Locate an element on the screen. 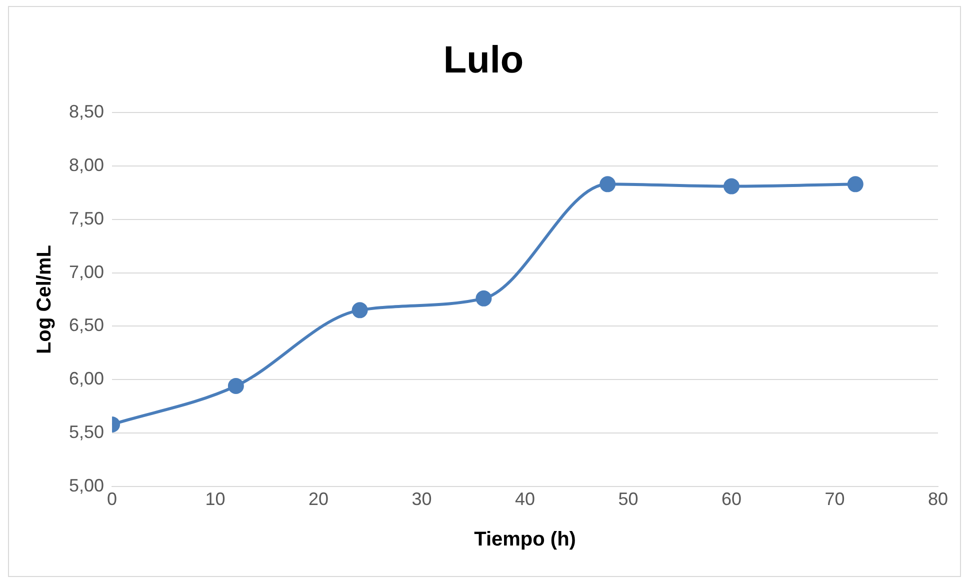 Image resolution: width=963 pixels, height=579 pixels. y-tick-label: 6,50 is located at coordinates (86, 325).